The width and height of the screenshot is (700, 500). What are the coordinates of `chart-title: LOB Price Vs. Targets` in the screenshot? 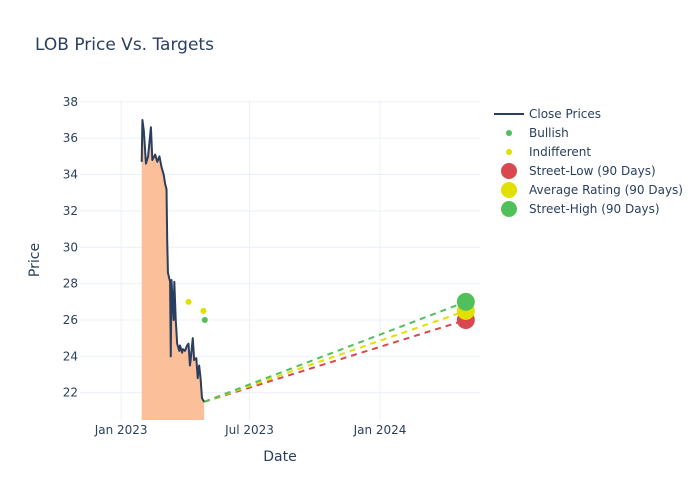 It's located at (124, 45).